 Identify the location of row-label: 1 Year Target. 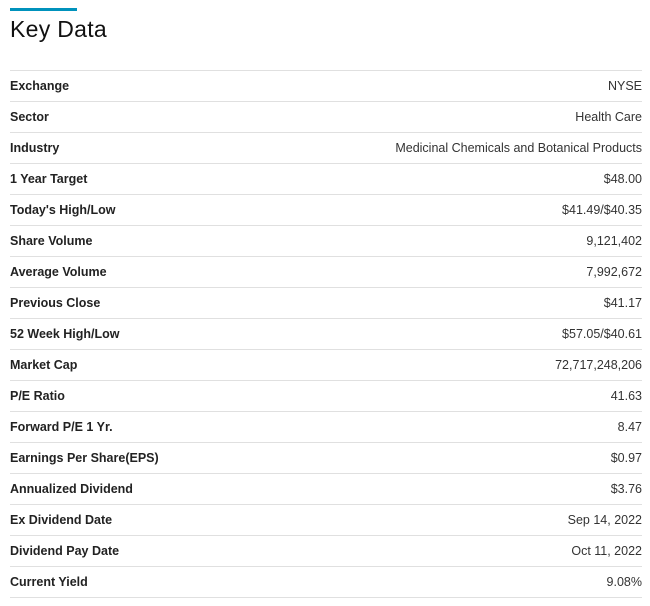
(49, 179).